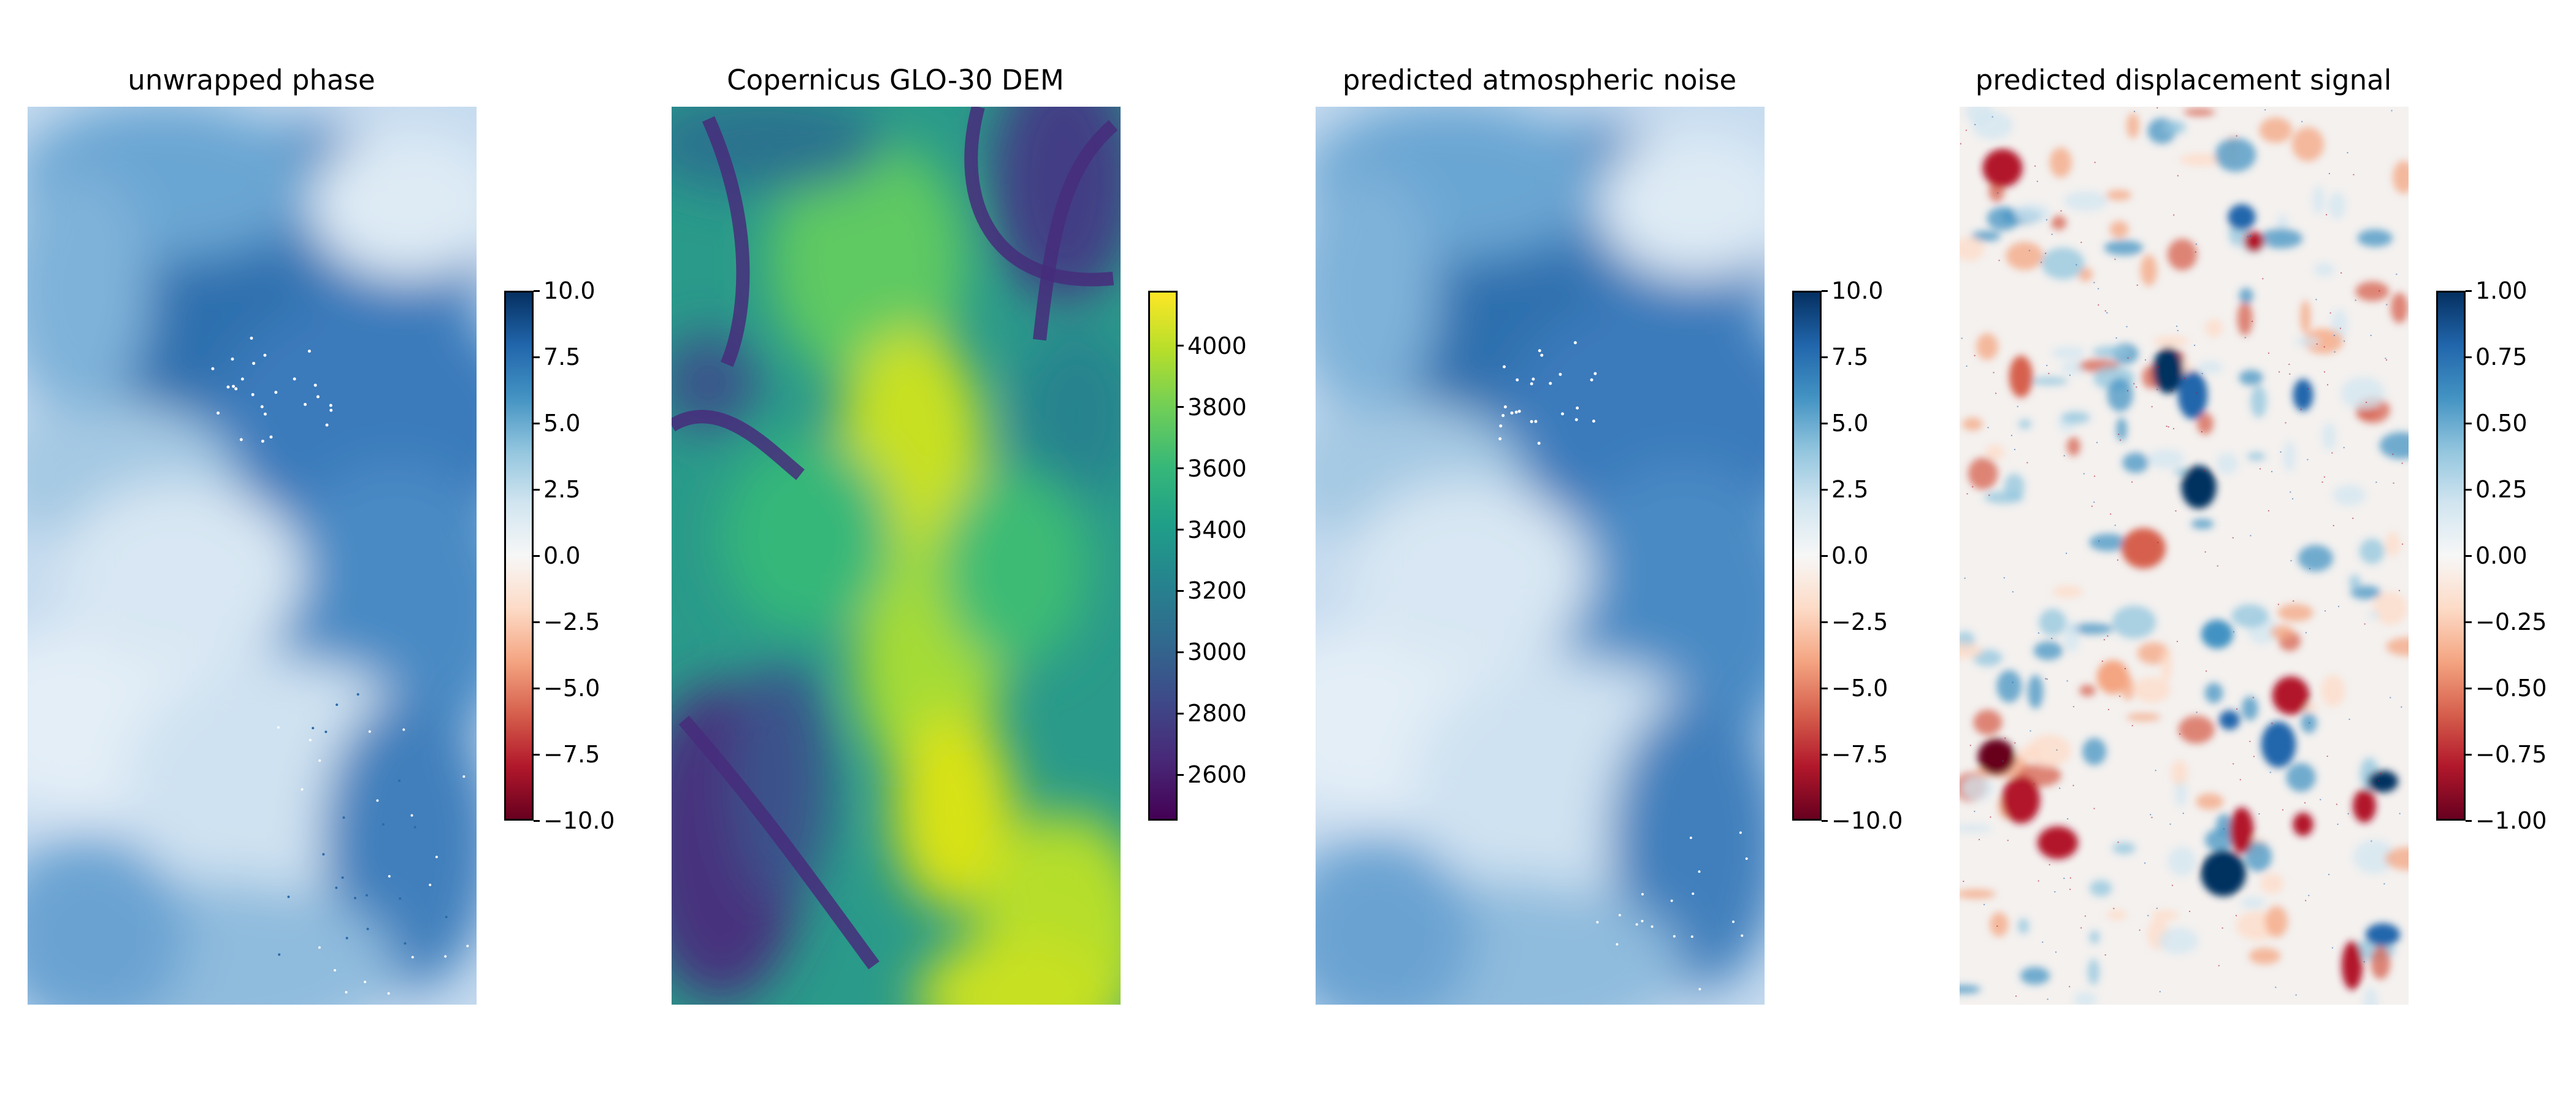 Image resolution: width=2576 pixels, height=1104 pixels. I want to click on colorbar-tick-label: 1.00, so click(2501, 290).